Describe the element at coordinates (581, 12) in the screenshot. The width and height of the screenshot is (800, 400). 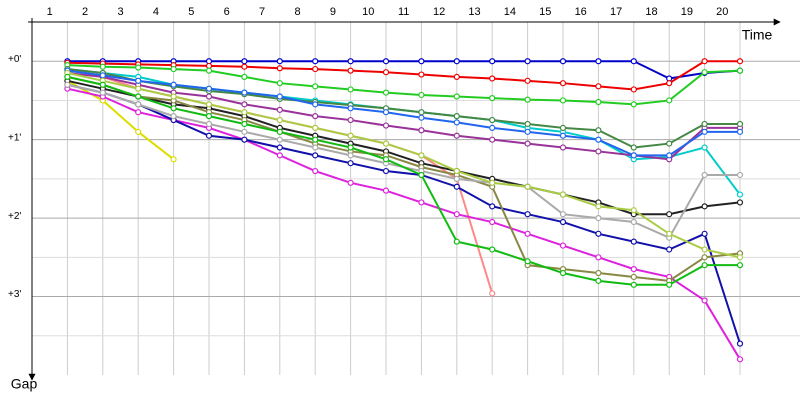
I see `x-tick-label: 16` at that location.